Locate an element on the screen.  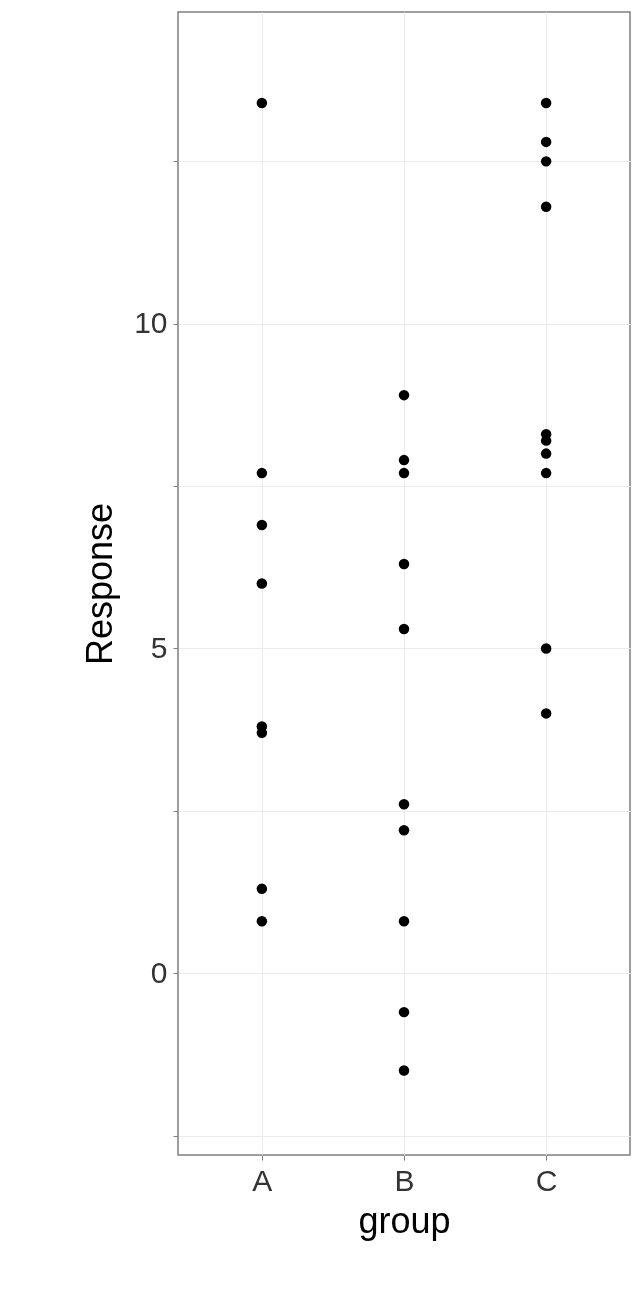
y-tick-label: 5 is located at coordinates (159, 647).